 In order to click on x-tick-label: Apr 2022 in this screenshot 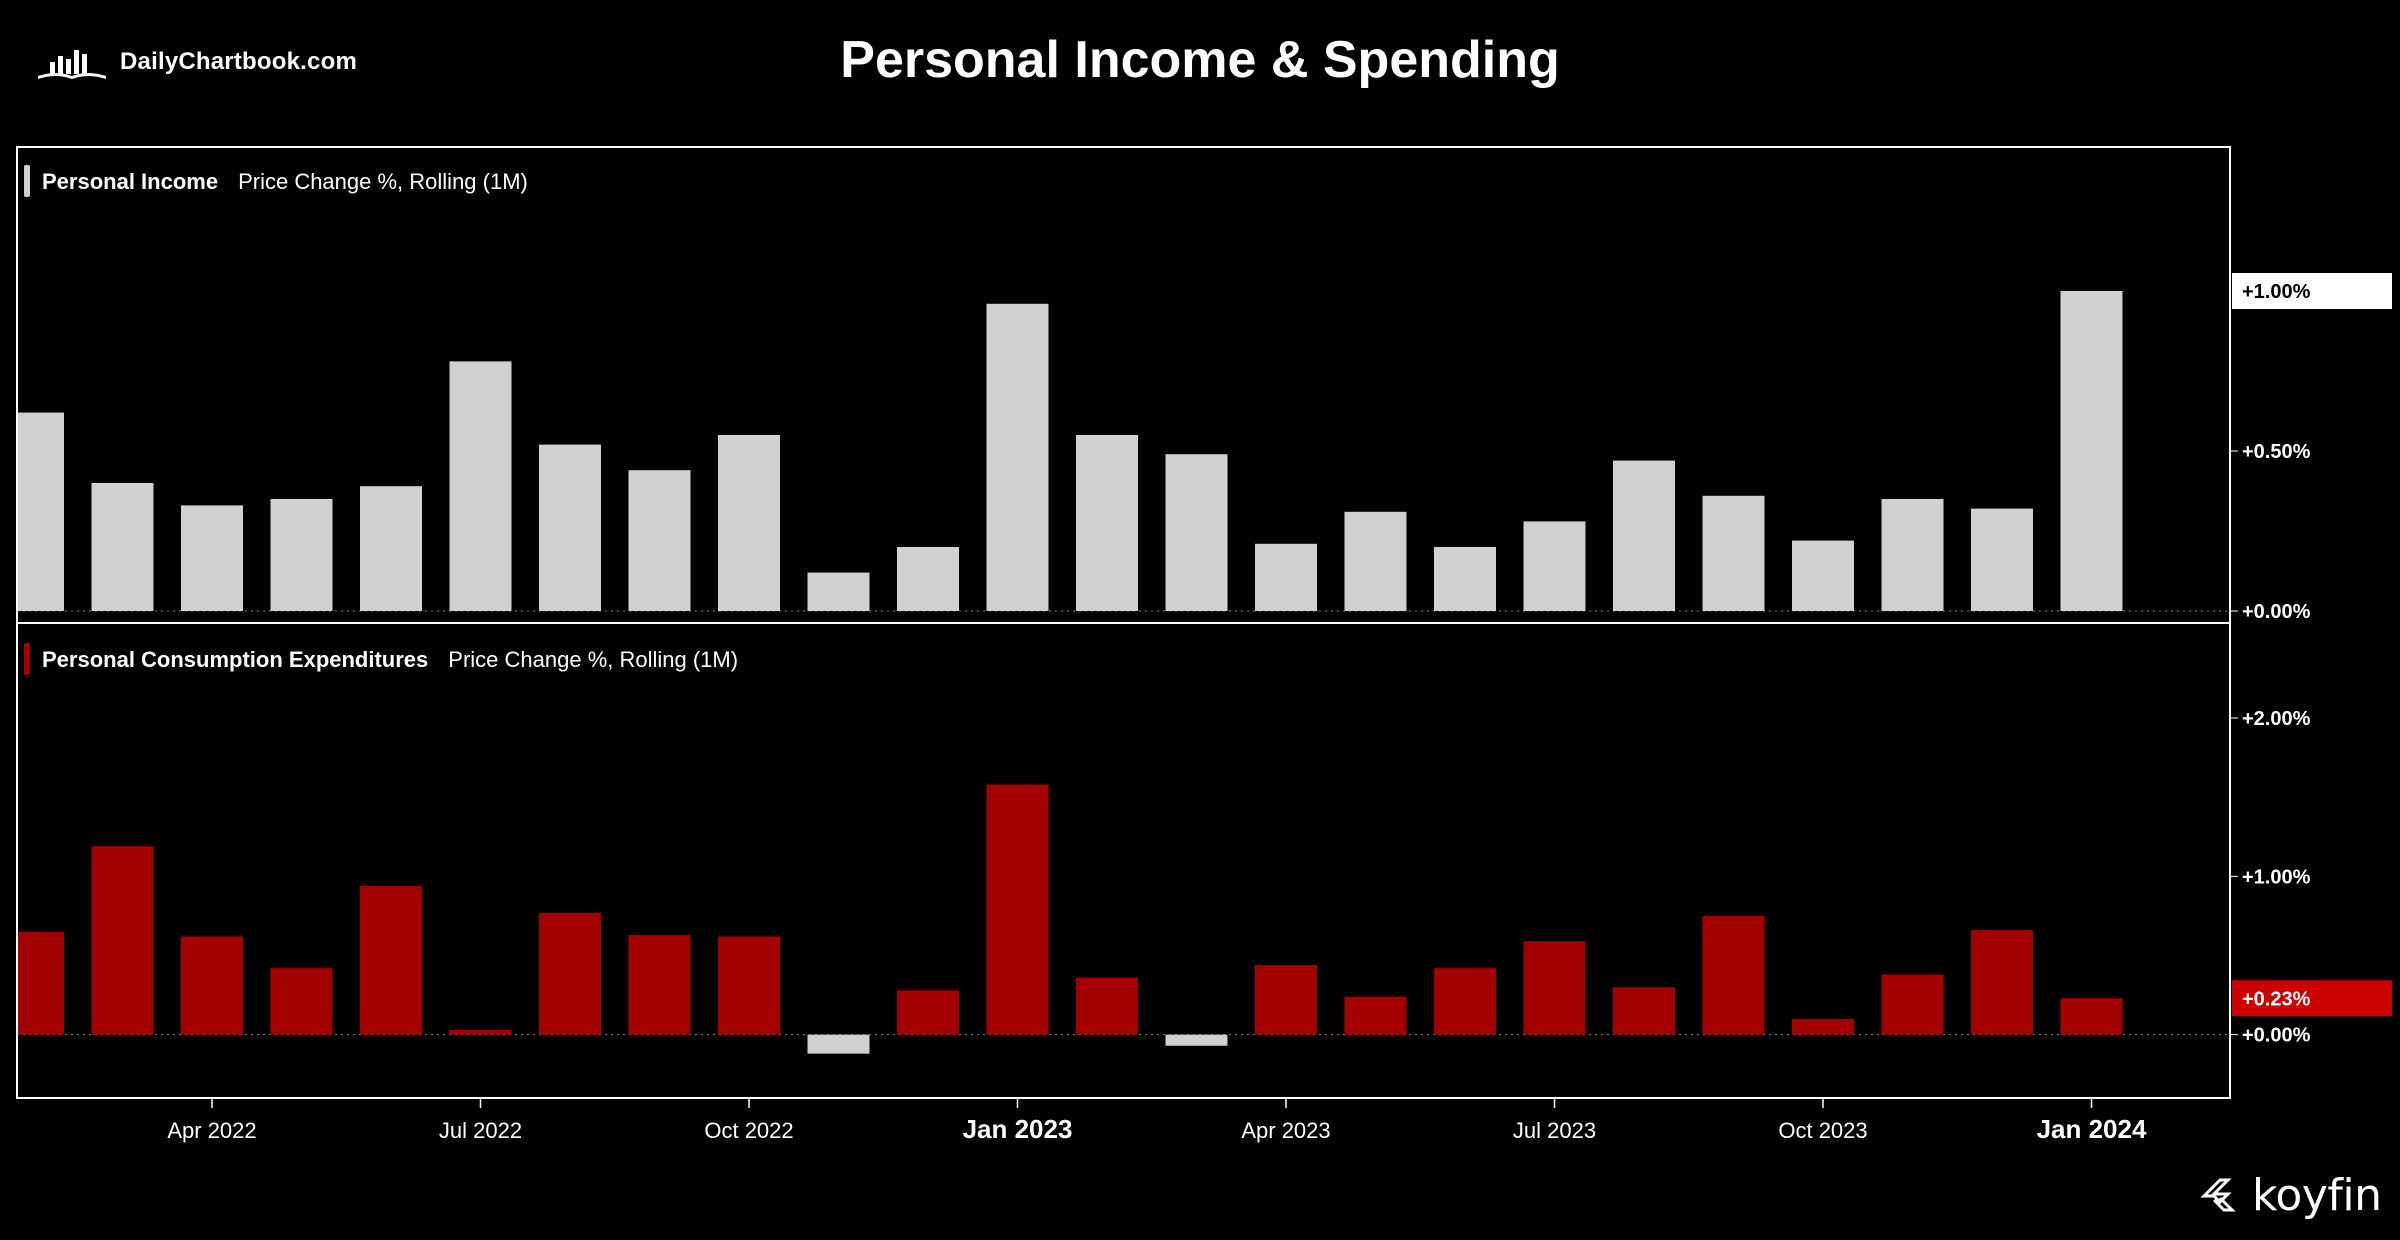, I will do `click(211, 1130)`.